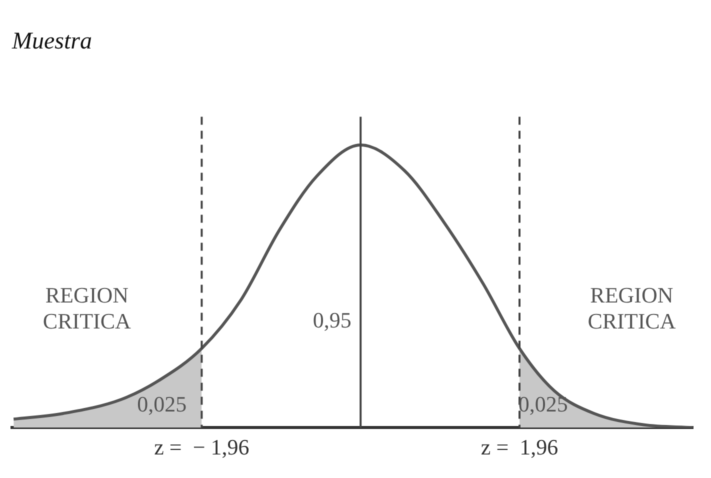 This screenshot has width=711, height=478. I want to click on x-tick-label: z = − 1,96, so click(202, 447).